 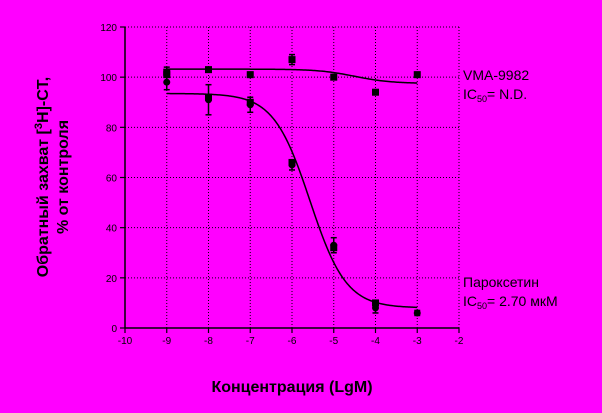 I want to click on y-axis-title-line2: % от контроля, so click(x=63, y=177).